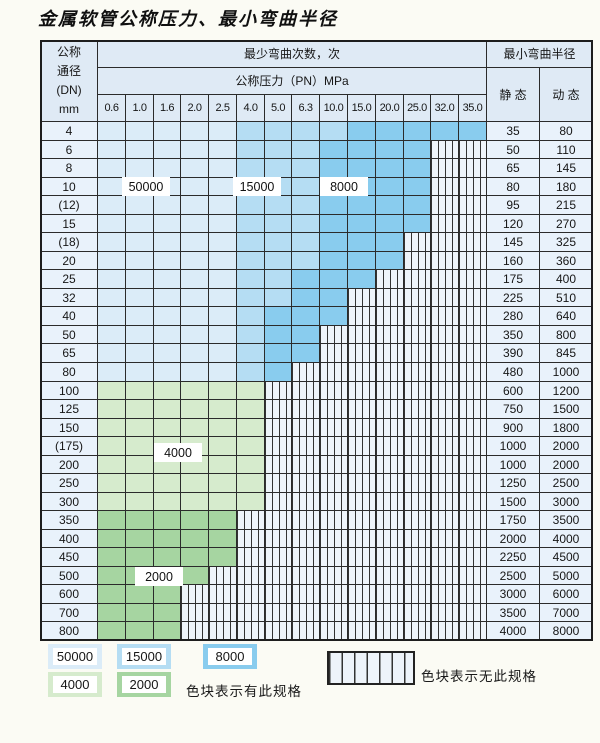 The width and height of the screenshot is (600, 743). What do you see at coordinates (111, 108) in the screenshot?
I see `header-pressure-0.6: 0.6` at bounding box center [111, 108].